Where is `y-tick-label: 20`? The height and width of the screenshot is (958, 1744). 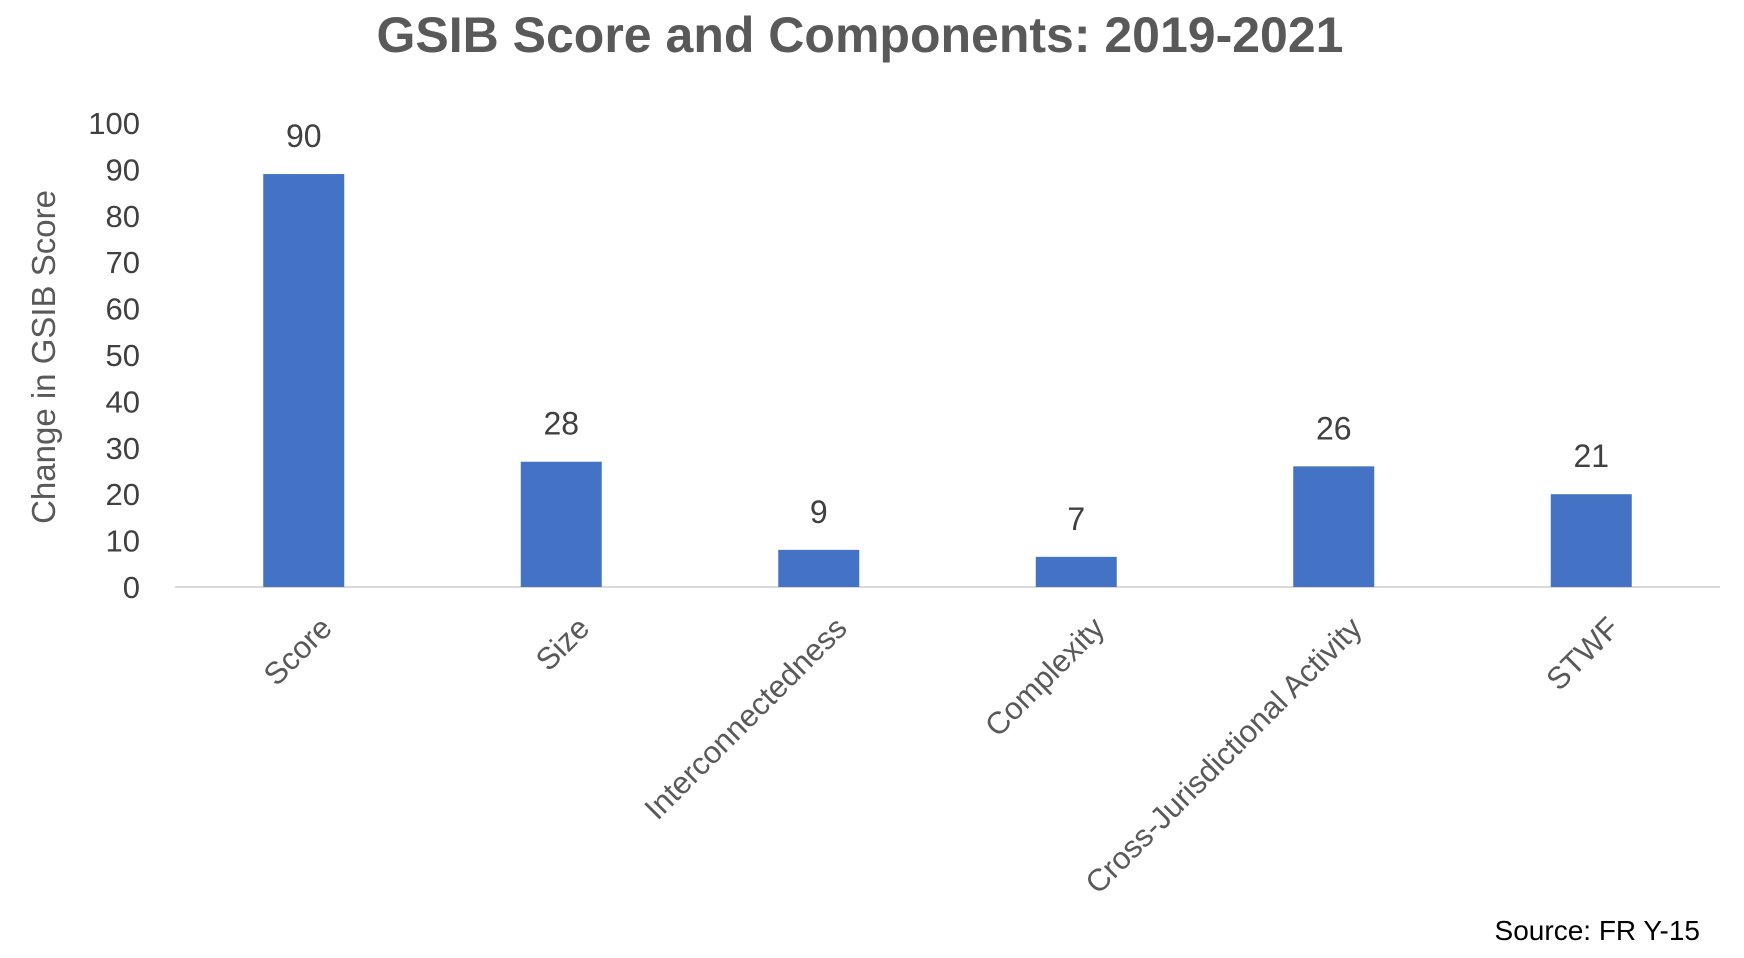
y-tick-label: 20 is located at coordinates (123, 494).